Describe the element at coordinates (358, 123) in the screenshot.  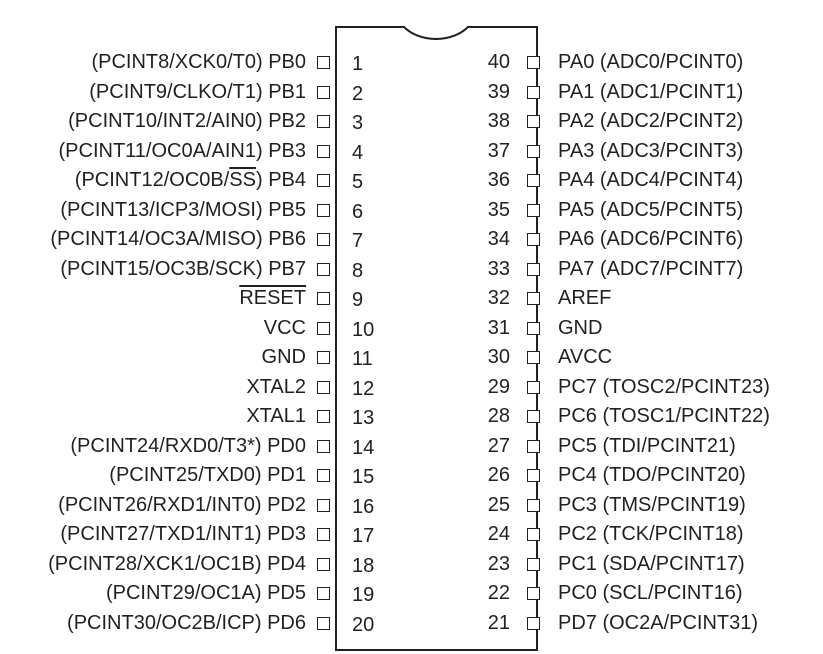
I see `pin-number: 3` at that location.